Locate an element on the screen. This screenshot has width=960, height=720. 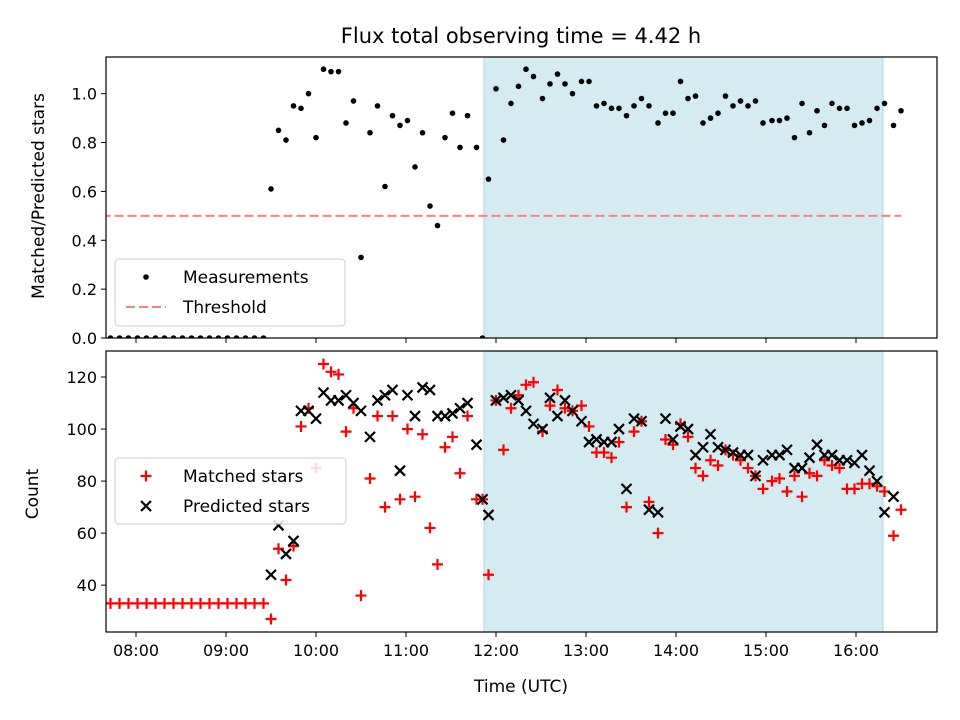
legend-swatch-plus is located at coordinates (146, 476).